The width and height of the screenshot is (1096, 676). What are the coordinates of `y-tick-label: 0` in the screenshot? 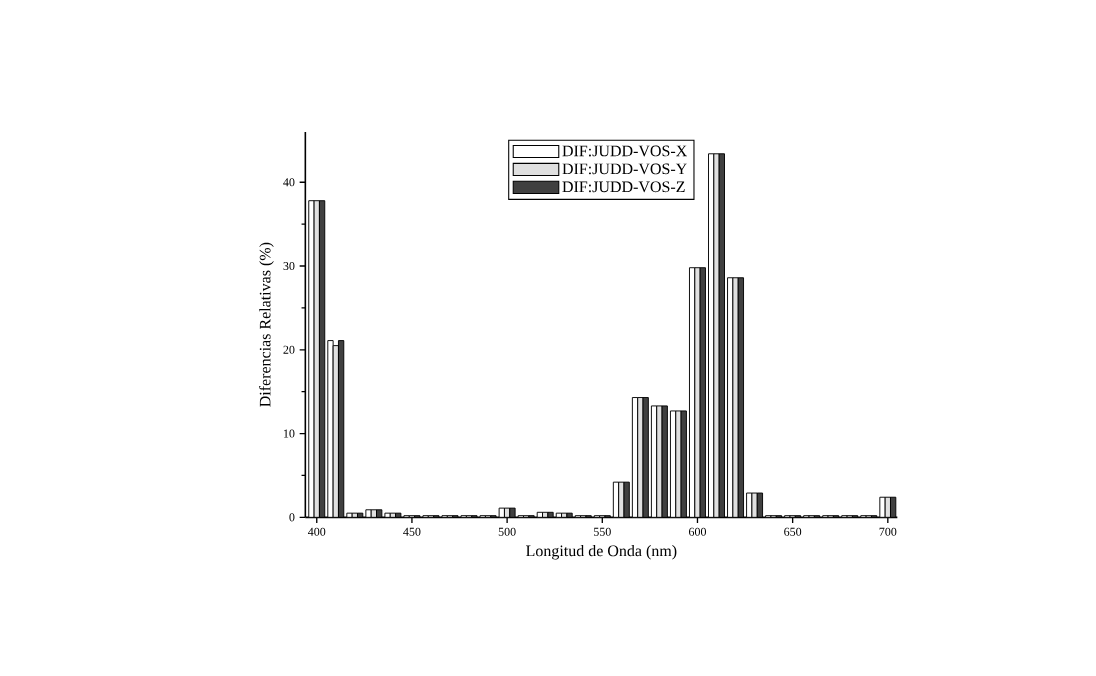 It's located at (292, 517).